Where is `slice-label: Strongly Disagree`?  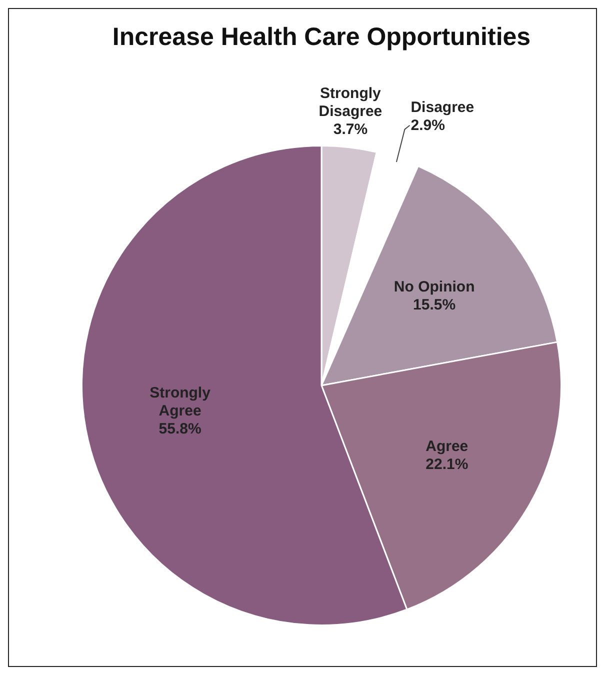 slice-label: Strongly Disagree is located at coordinates (350, 102).